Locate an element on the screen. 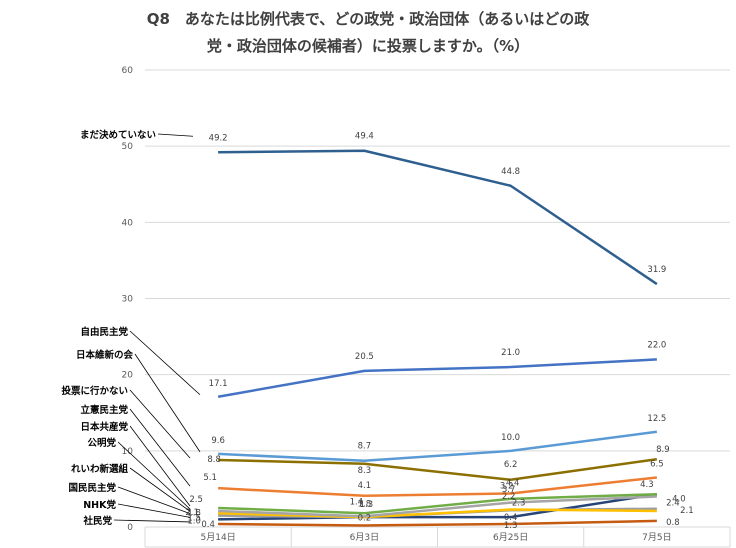 This screenshot has height=548, width=736. data-label: 2.4 is located at coordinates (673, 504).